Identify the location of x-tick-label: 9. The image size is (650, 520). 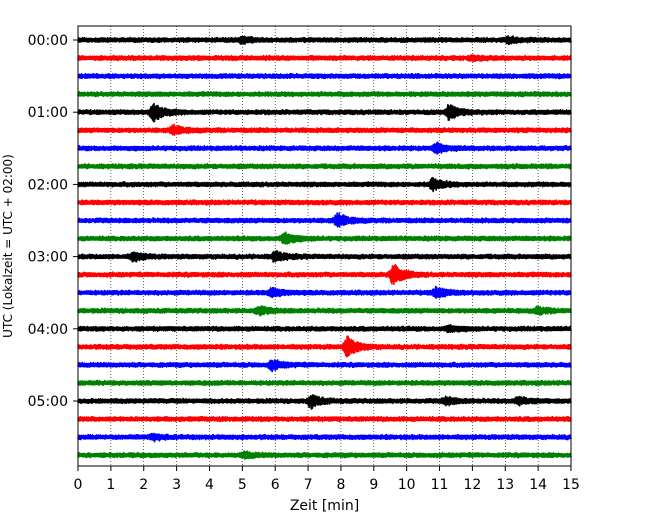
(373, 485).